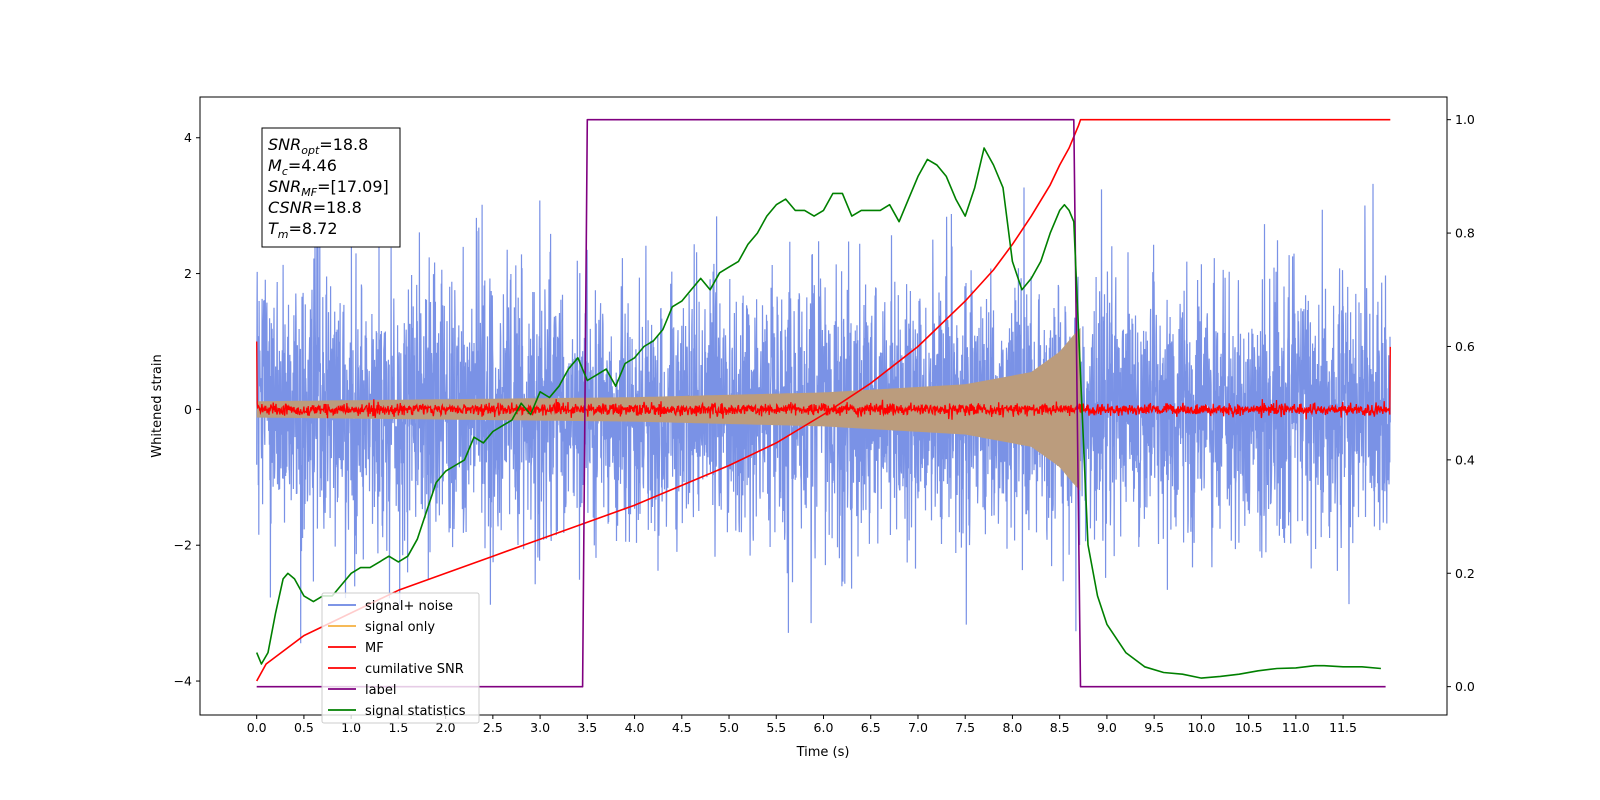 The width and height of the screenshot is (1600, 800). What do you see at coordinates (1465, 573) in the screenshot?
I see `y2-tick-label: 0.2` at bounding box center [1465, 573].